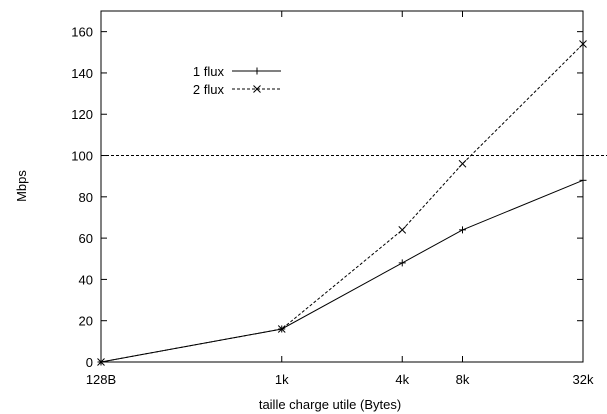 The image size is (607, 414). I want to click on legend-label: 2 flux, so click(209, 89).